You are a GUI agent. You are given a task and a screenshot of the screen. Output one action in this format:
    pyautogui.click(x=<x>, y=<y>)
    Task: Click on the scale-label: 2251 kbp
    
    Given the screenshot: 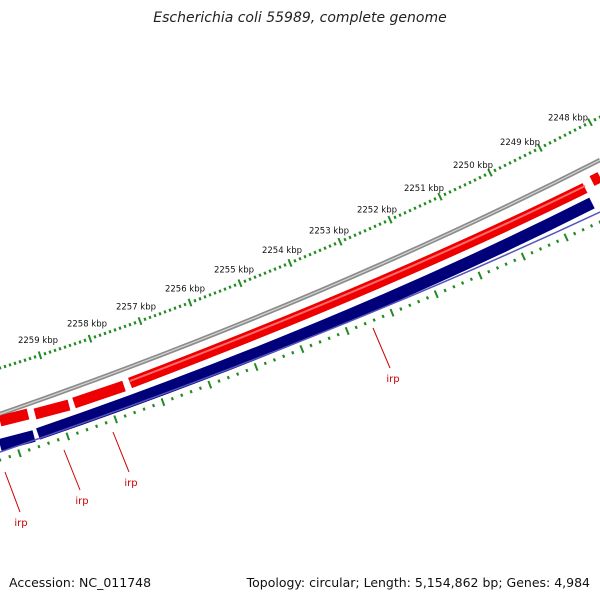 What is the action you would take?
    pyautogui.click(x=424, y=189)
    